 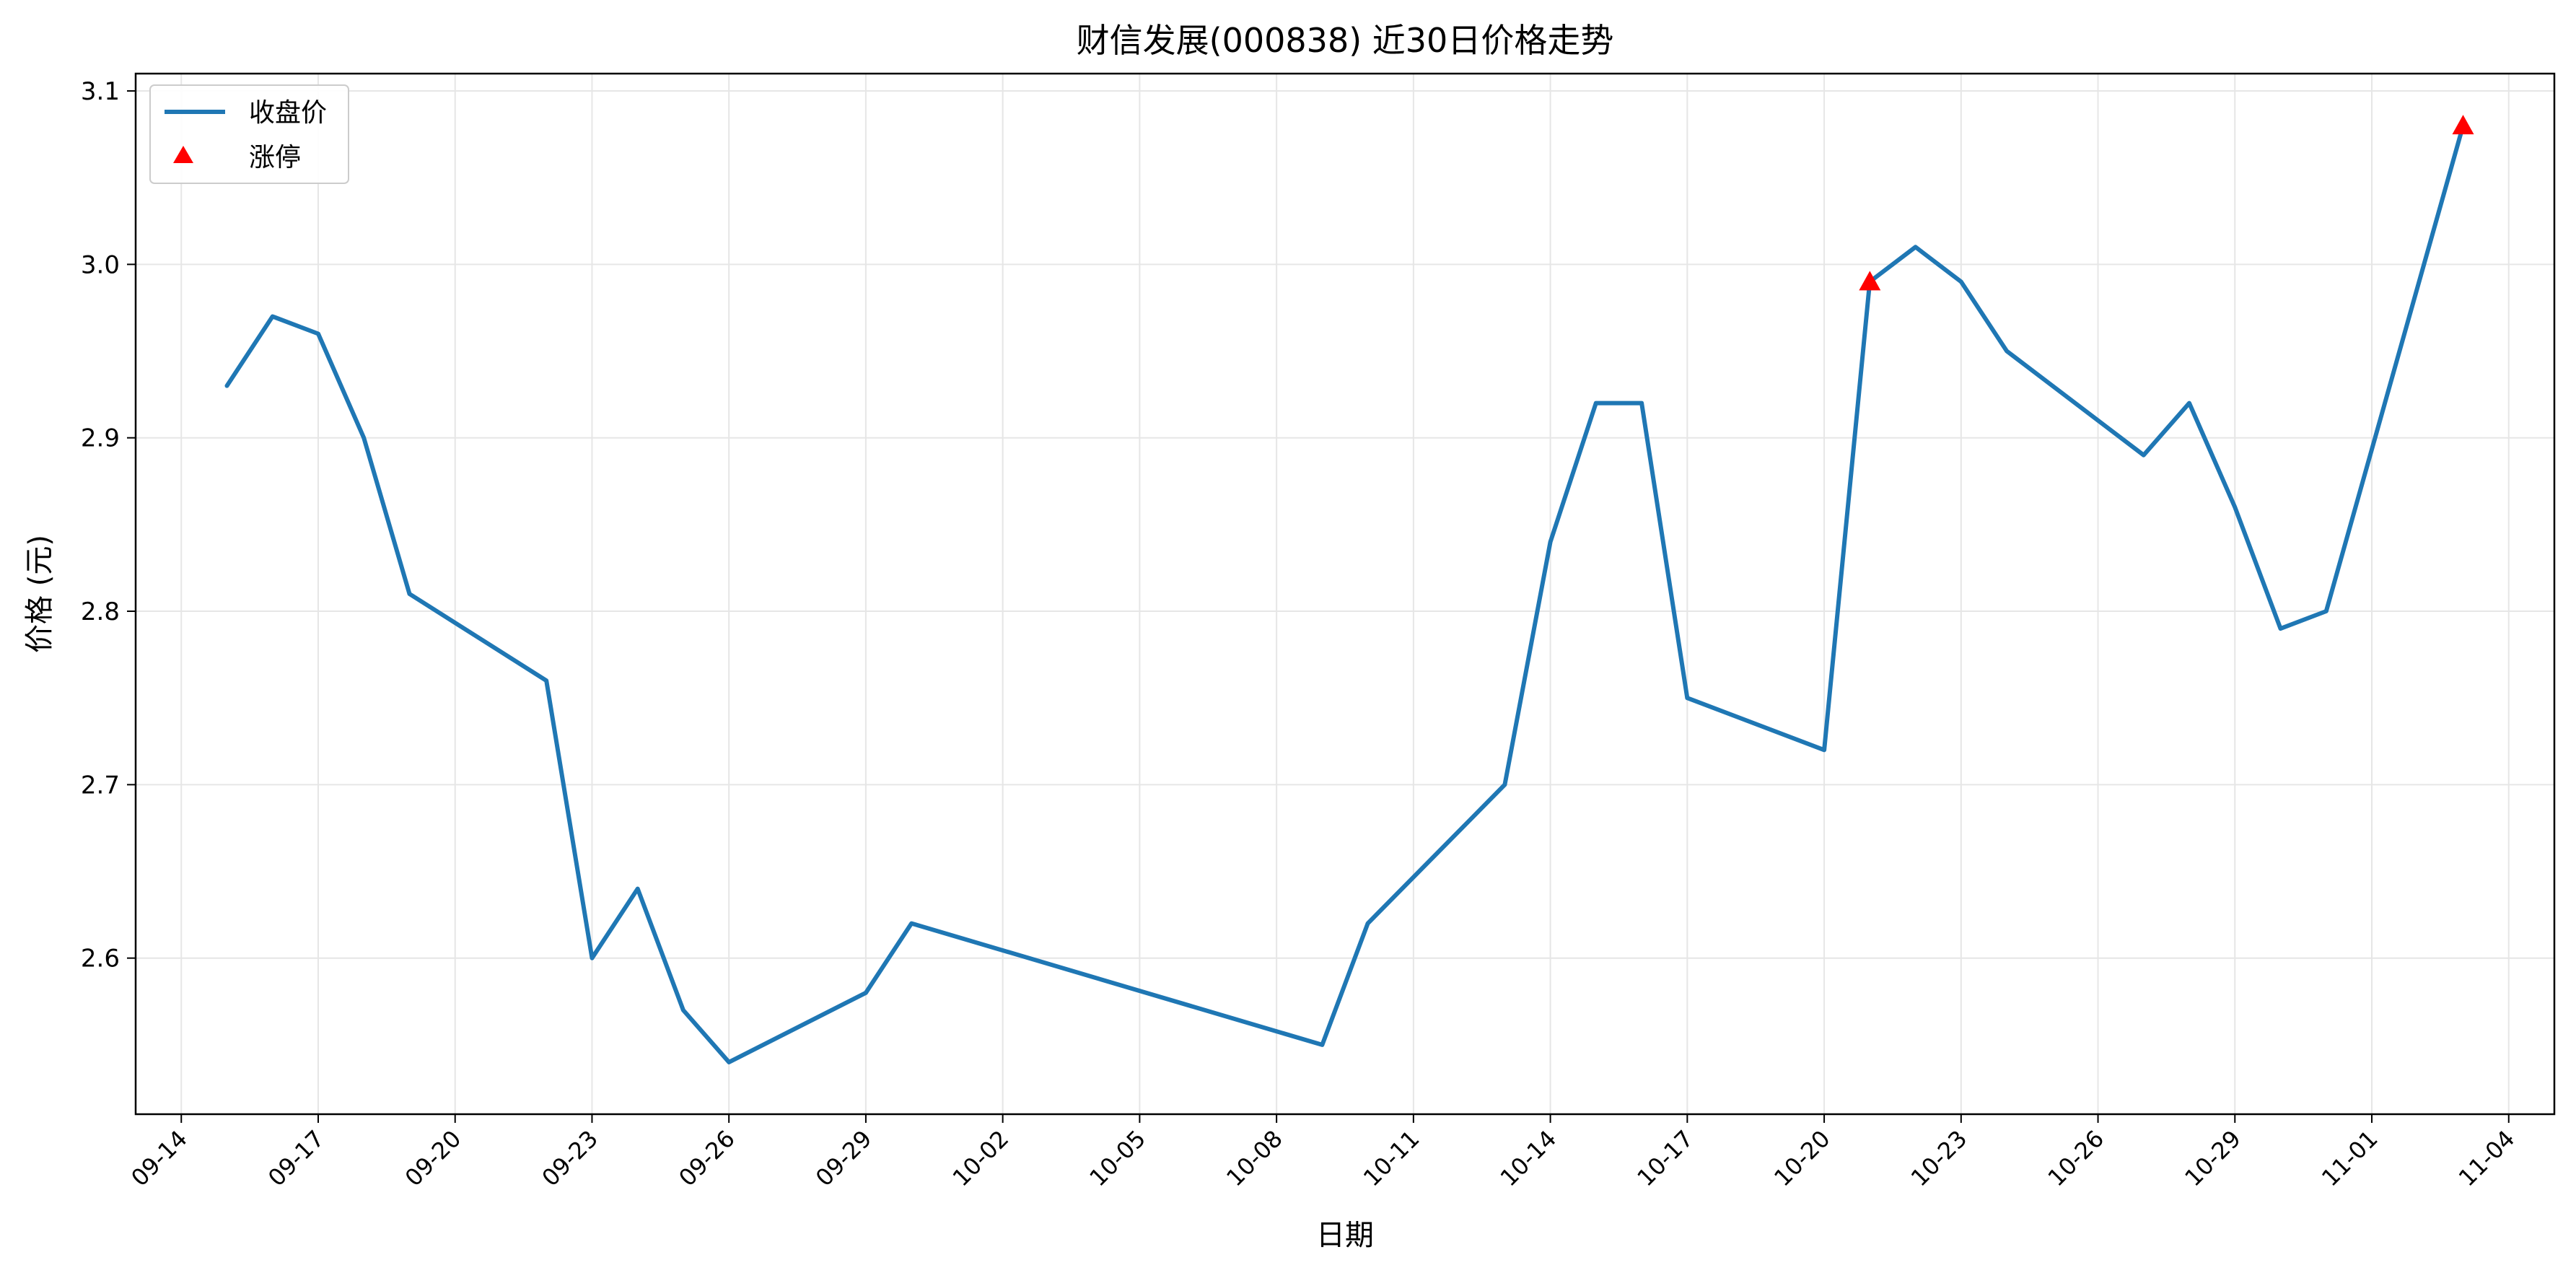 I want to click on chart-title: 财信发展(000838) 近30日价格走势, so click(x=1345, y=40).